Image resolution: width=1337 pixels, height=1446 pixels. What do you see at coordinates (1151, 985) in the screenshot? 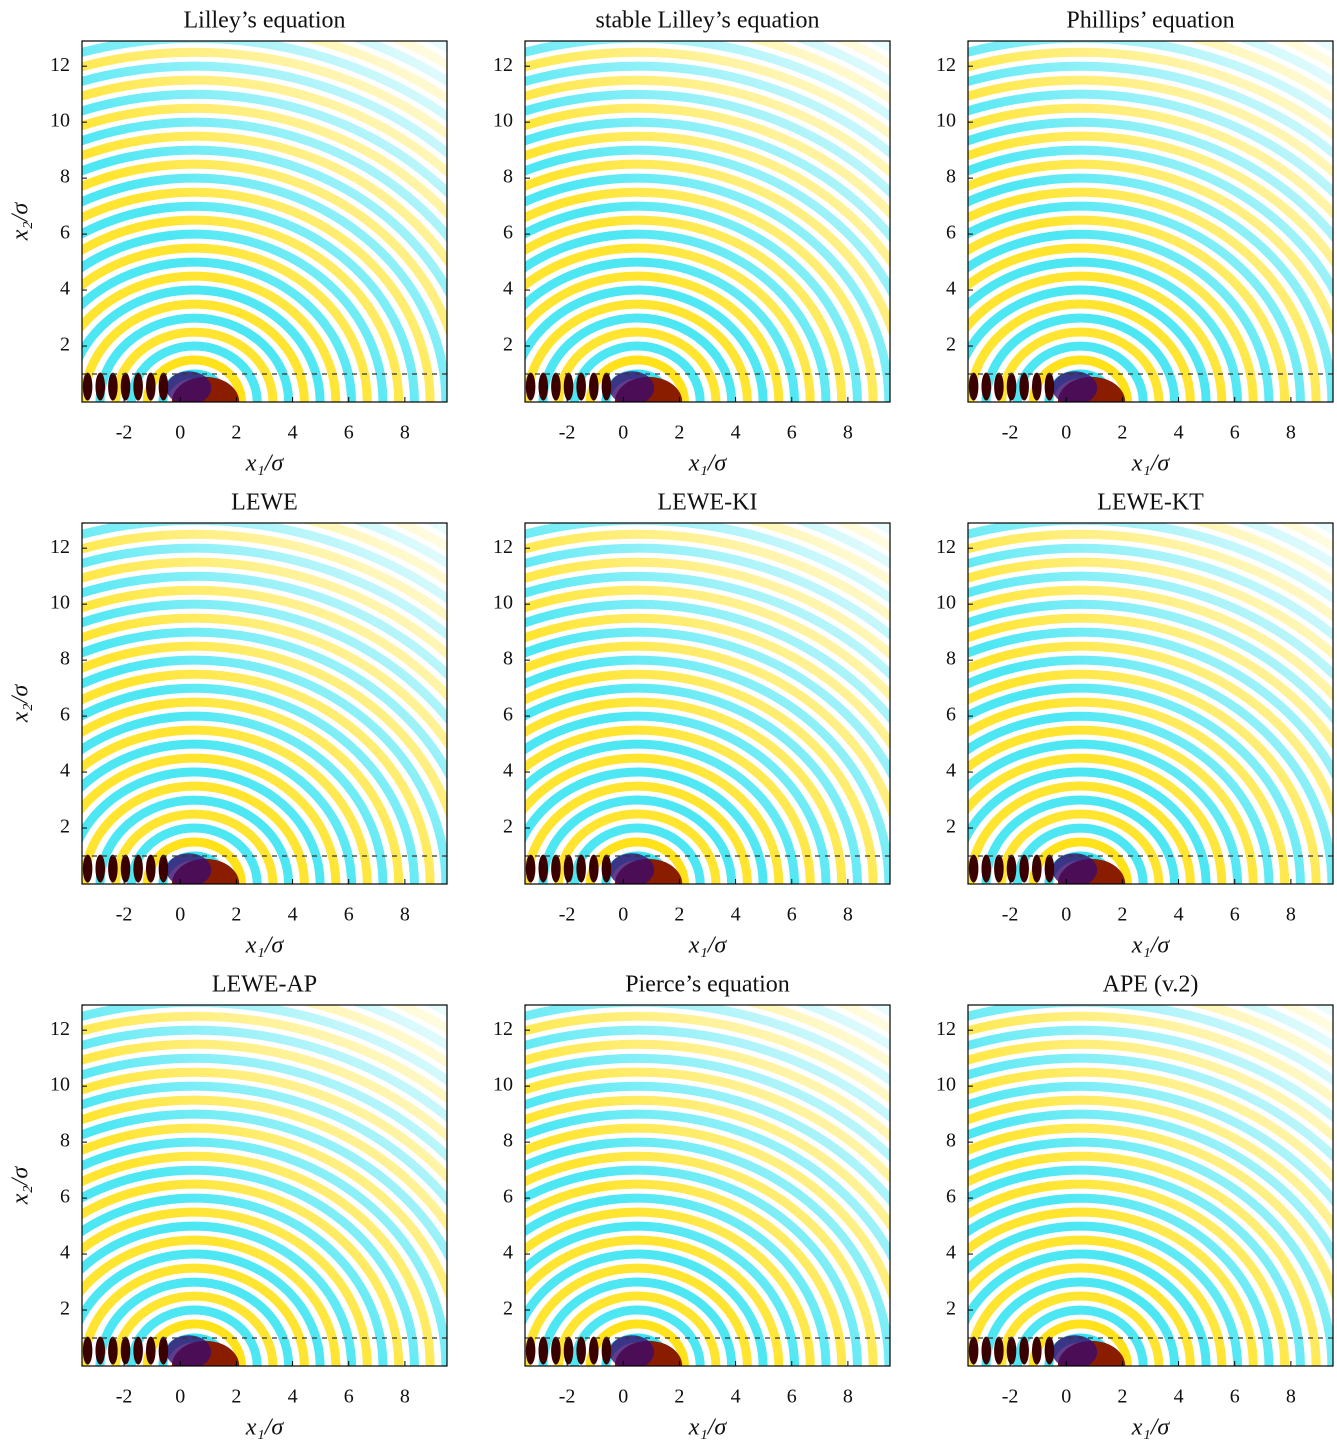
I see `chart-title: APE (v.2)` at bounding box center [1151, 985].